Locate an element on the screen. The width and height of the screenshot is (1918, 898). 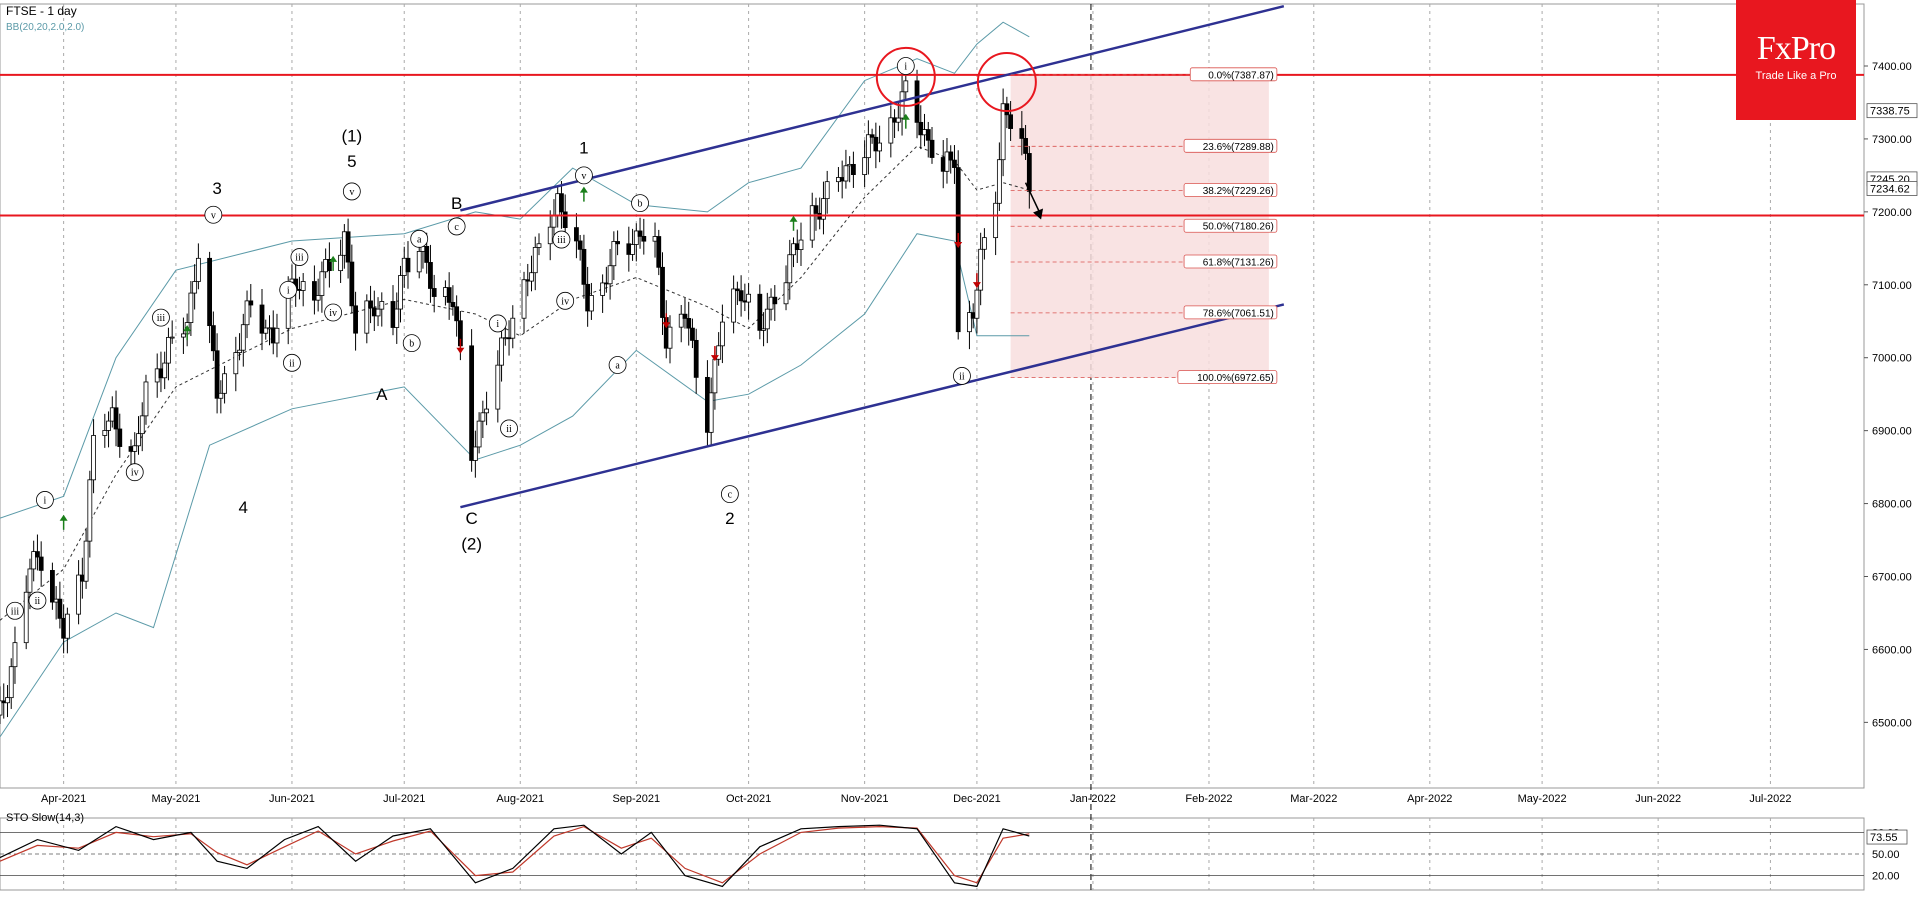
x-tick-label: Dec-2021 is located at coordinates (977, 799).